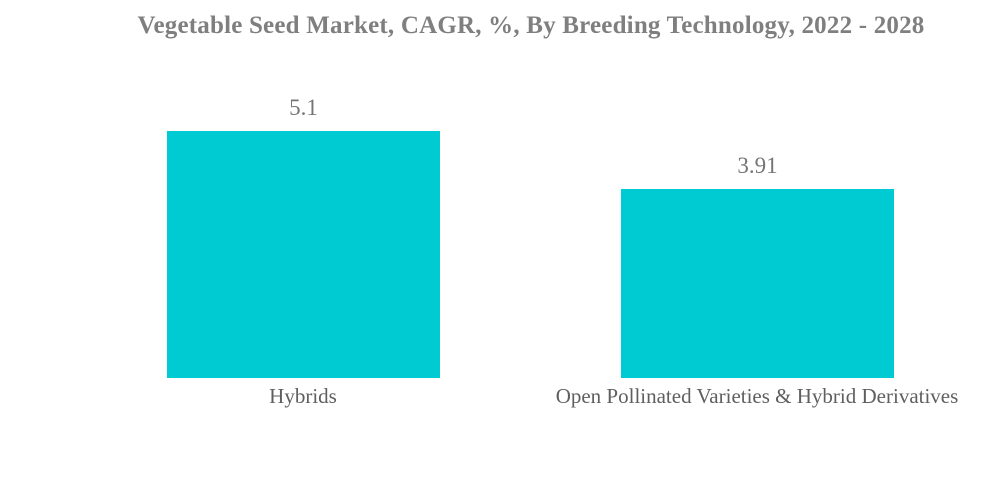 The height and width of the screenshot is (483, 1000). I want to click on bar-open-pollinated, so click(757, 283).